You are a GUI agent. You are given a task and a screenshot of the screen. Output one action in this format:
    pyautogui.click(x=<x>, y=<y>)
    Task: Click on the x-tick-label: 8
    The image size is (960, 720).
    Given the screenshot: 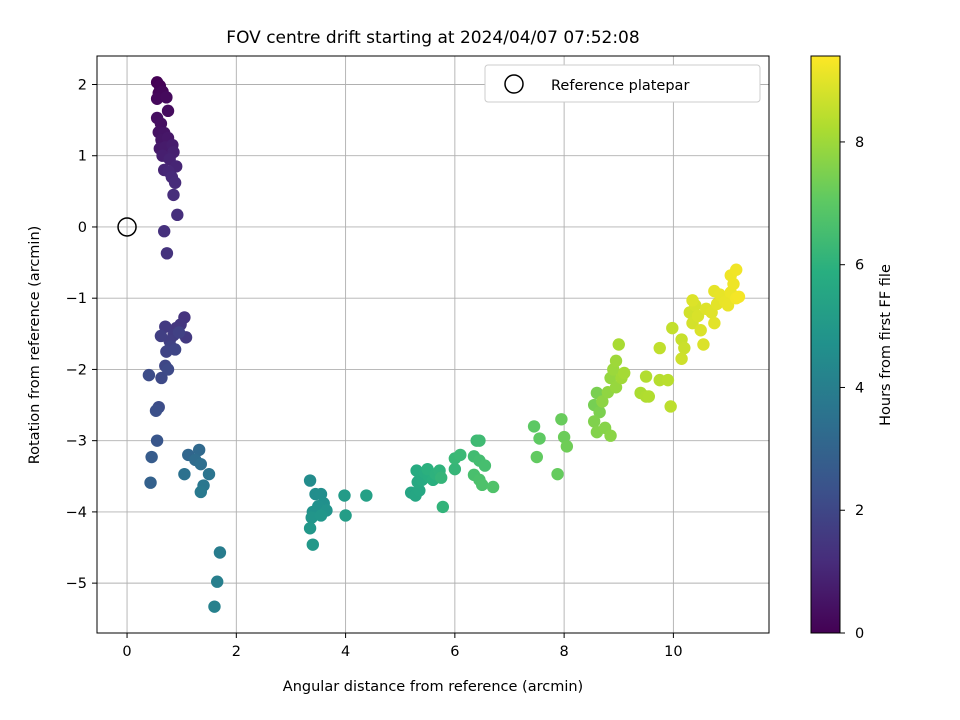 What is the action you would take?
    pyautogui.click(x=564, y=652)
    